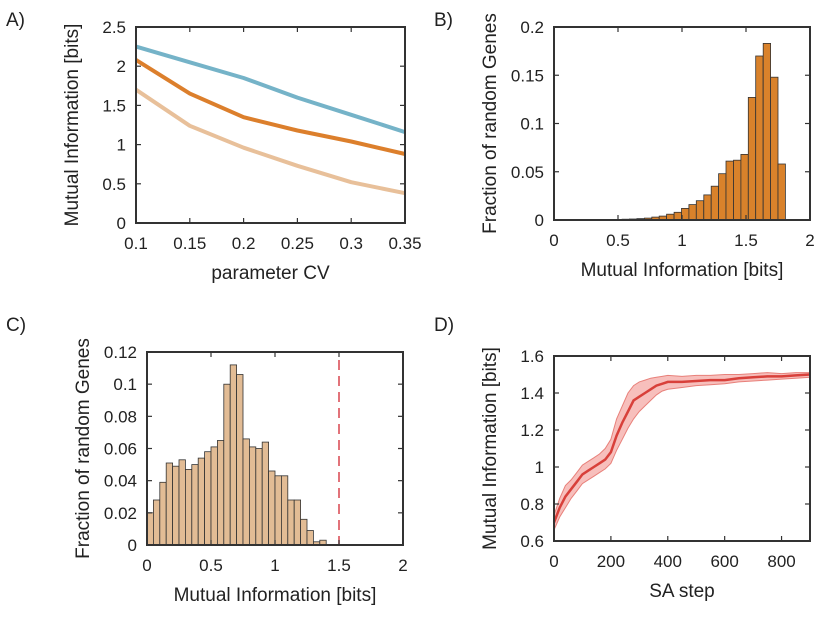  Describe the element at coordinates (351, 243) in the screenshot. I see `x-tick-label: 0.3` at that location.